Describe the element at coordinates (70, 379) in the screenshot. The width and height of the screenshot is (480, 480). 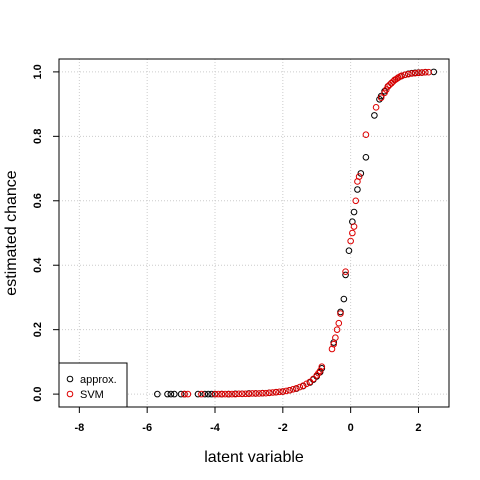
I see `legend-marker-approx` at that location.